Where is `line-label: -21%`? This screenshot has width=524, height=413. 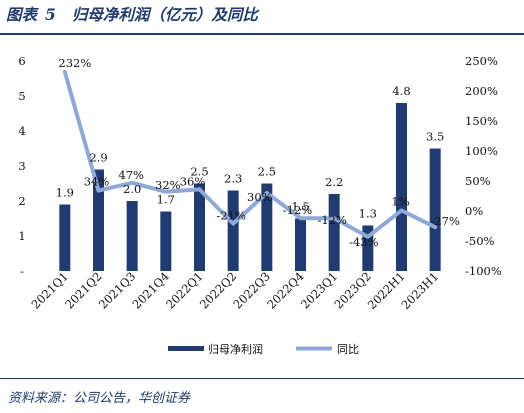
line-label: -21% is located at coordinates (231, 216).